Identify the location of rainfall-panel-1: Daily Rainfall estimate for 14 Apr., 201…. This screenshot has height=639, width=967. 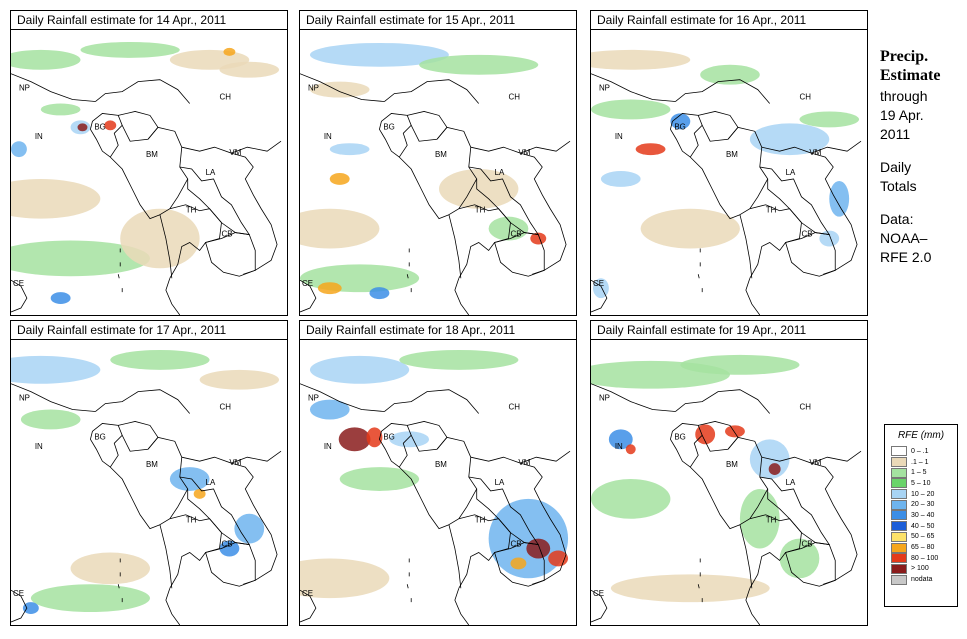
(151, 163).